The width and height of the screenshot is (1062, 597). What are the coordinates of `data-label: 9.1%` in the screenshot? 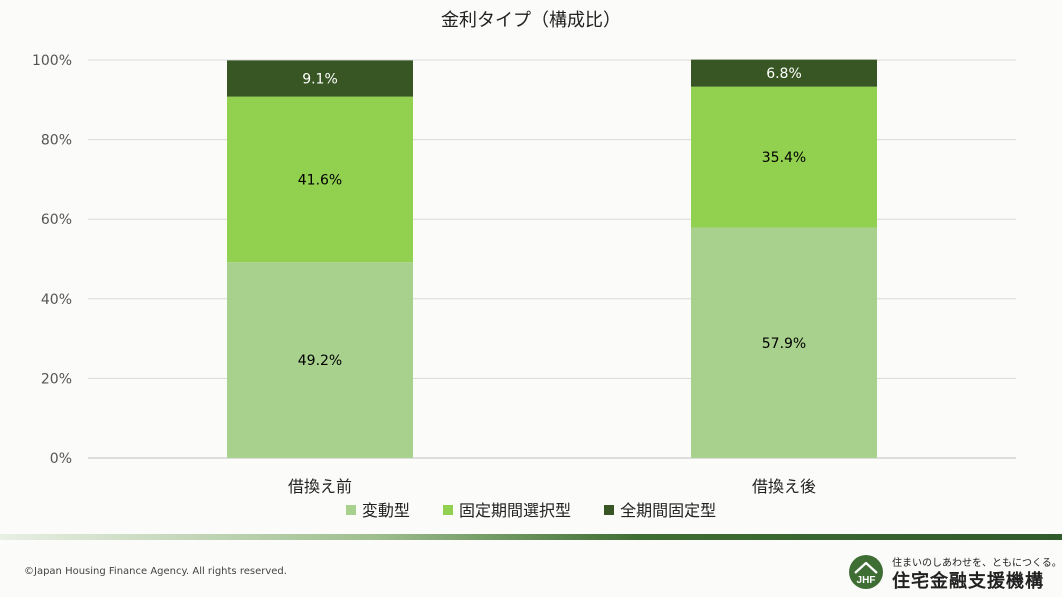 It's located at (320, 80).